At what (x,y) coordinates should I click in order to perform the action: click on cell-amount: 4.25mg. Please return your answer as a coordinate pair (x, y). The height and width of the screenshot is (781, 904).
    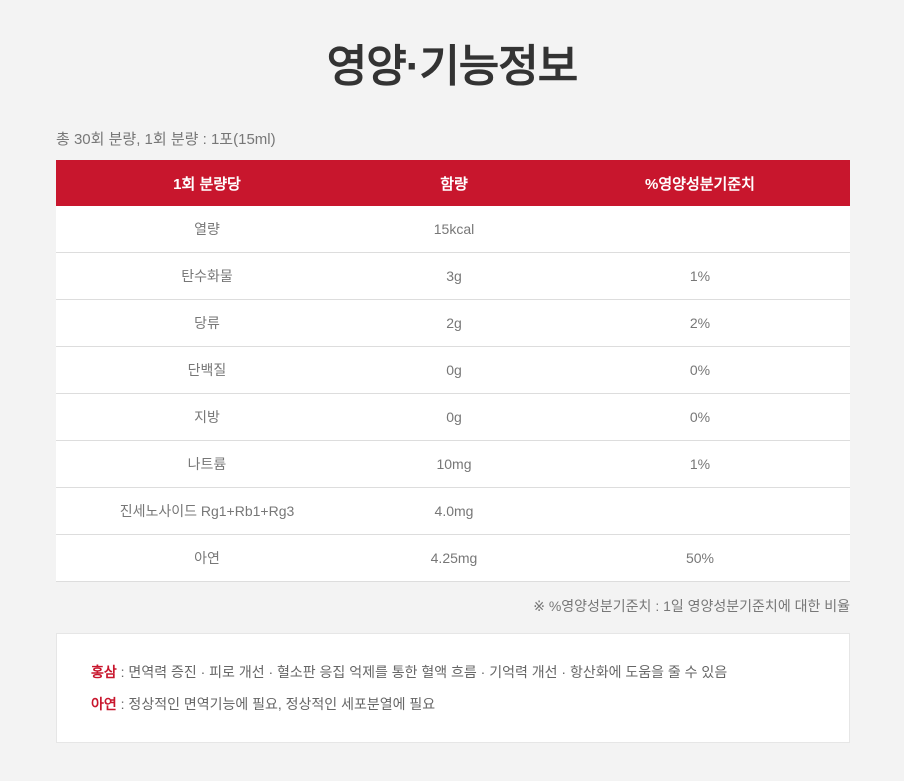
    Looking at the image, I should click on (454, 558).